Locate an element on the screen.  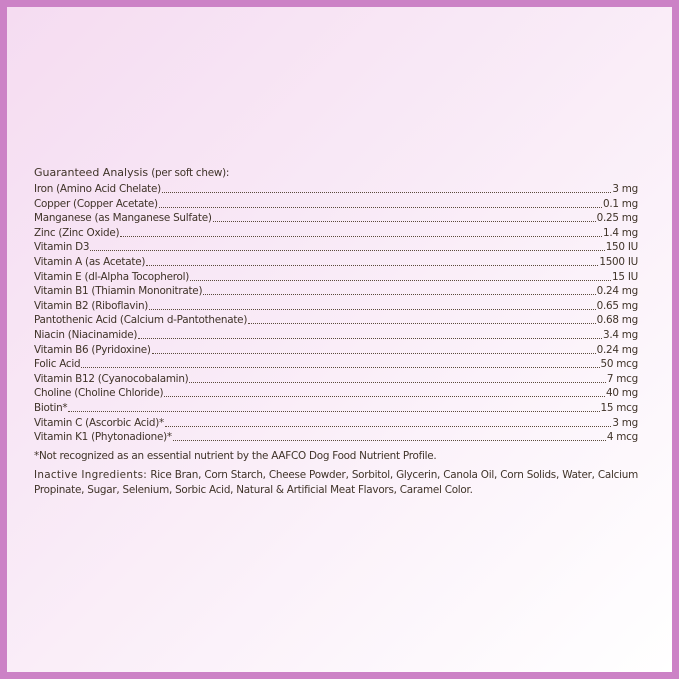
nutrient-row: Choline (Choline Chloride) 40 mg is located at coordinates (336, 393).